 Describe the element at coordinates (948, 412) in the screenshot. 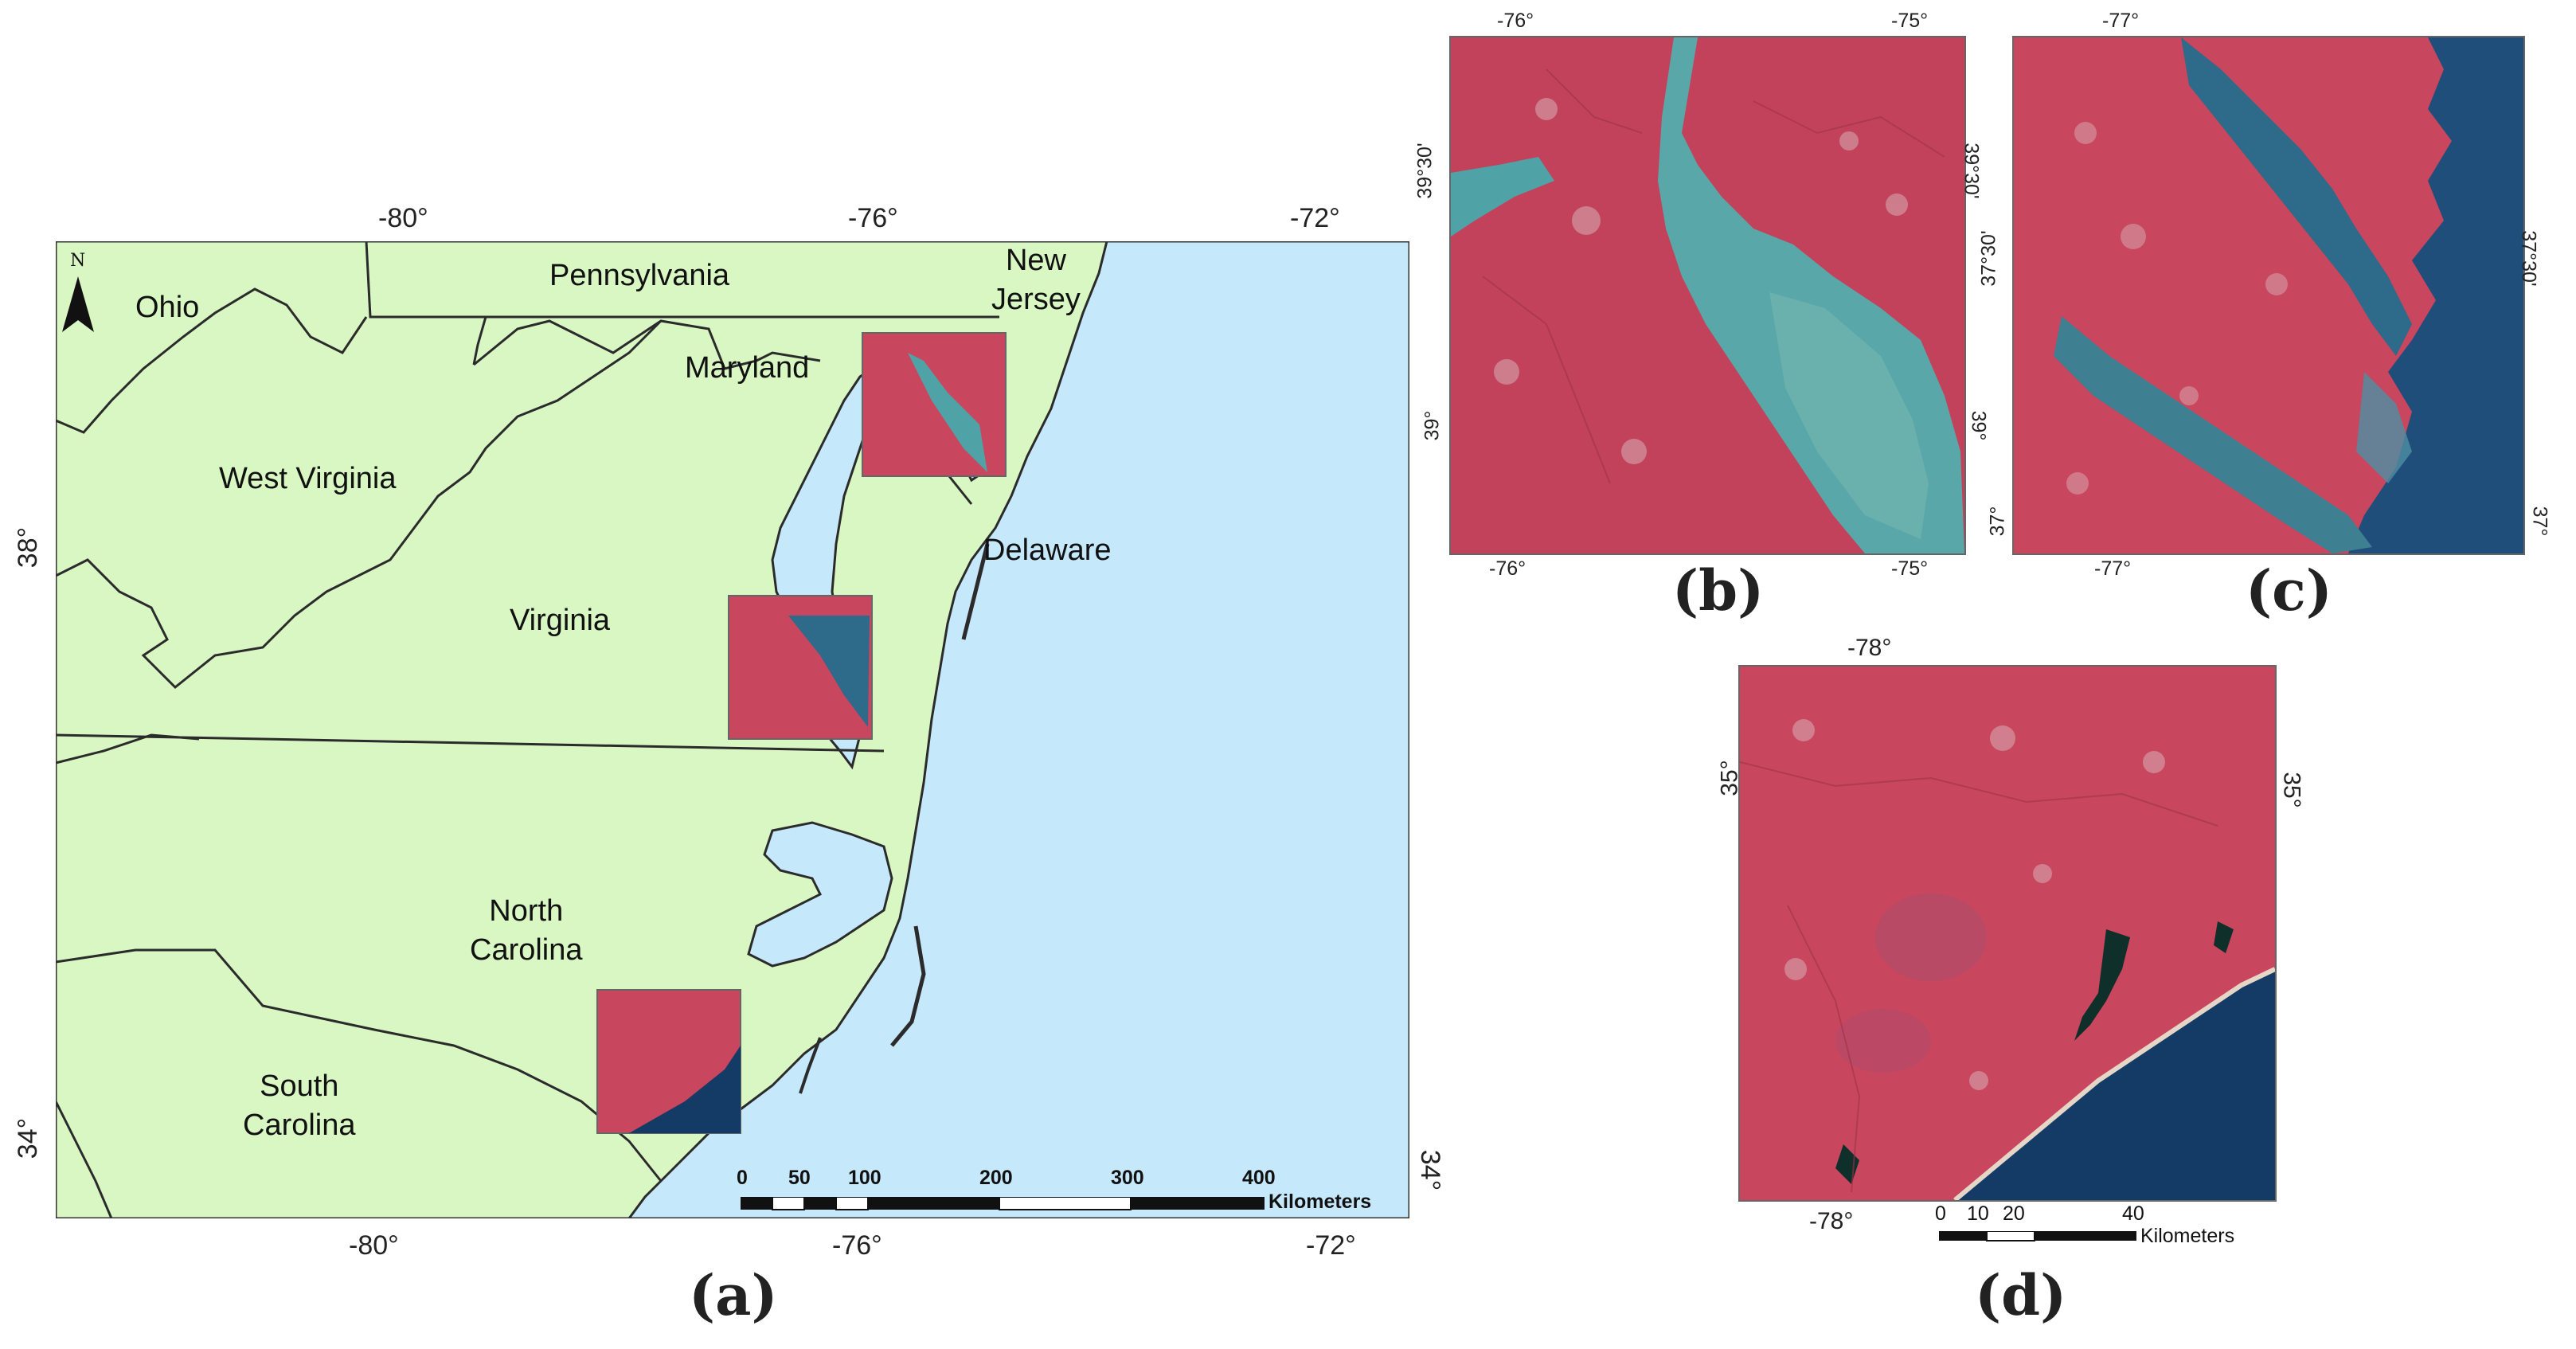

I see `footprint-b-water` at that location.